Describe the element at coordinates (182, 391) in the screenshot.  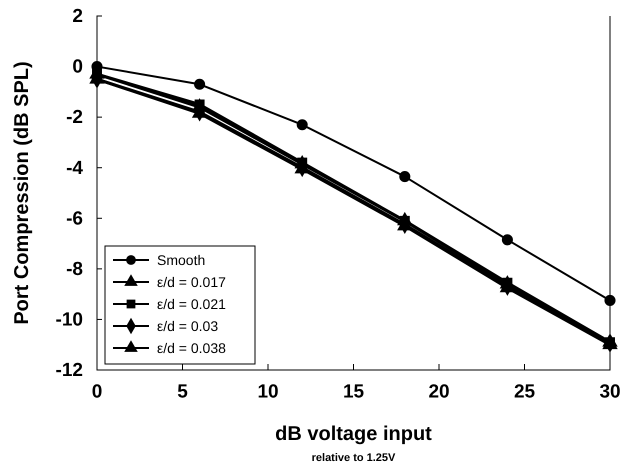
I see `x-tick-label: 5` at that location.